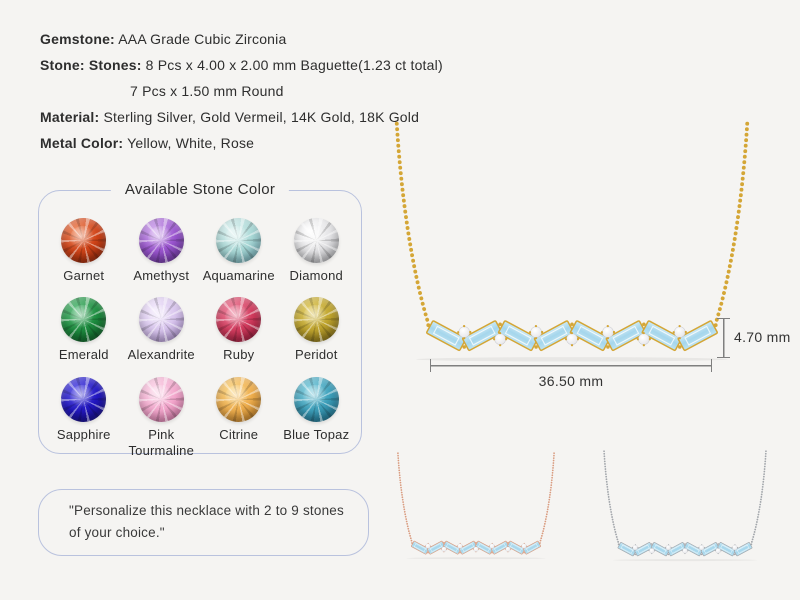 This screenshot has width=800, height=600. Describe the element at coordinates (82, 143) in the screenshot. I see `spec-label: Metal Color:` at that location.